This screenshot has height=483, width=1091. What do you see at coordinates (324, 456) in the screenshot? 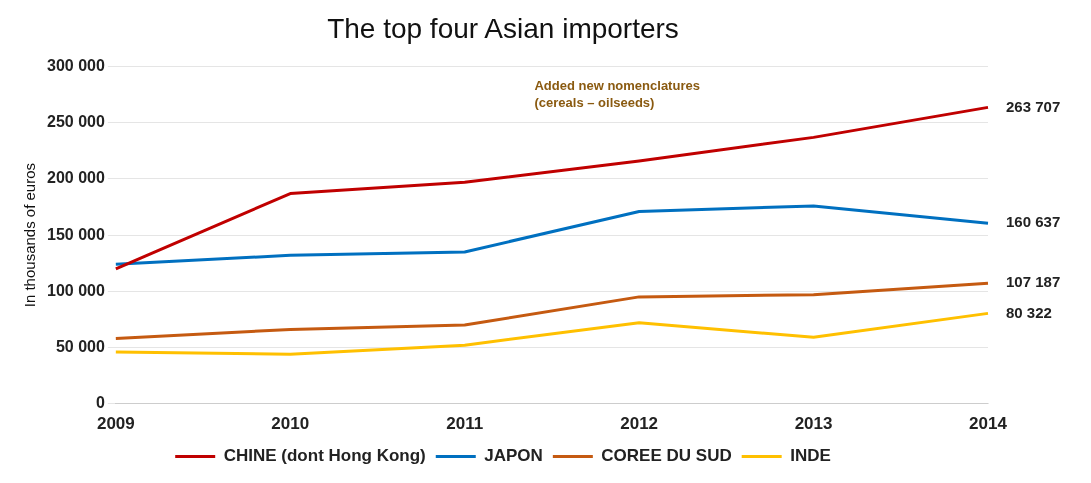
I see `legend-label: CHINE (dont Hong Kong)` at bounding box center [324, 456].